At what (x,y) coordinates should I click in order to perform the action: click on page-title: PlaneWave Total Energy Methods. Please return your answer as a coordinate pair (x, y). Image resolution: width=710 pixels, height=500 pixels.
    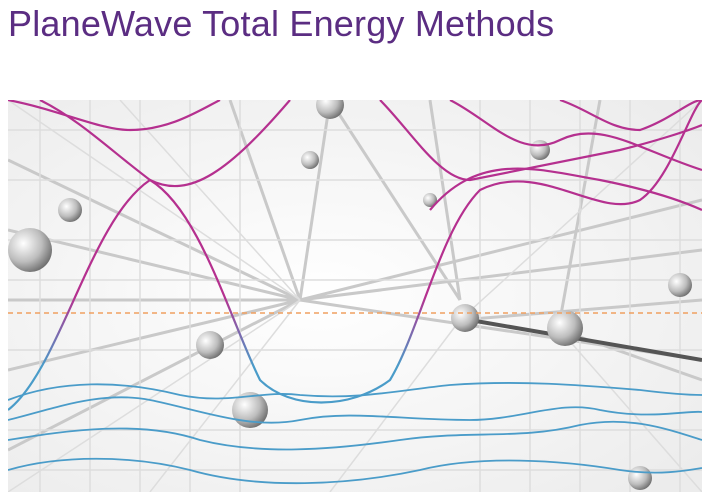
    Looking at the image, I should click on (281, 23).